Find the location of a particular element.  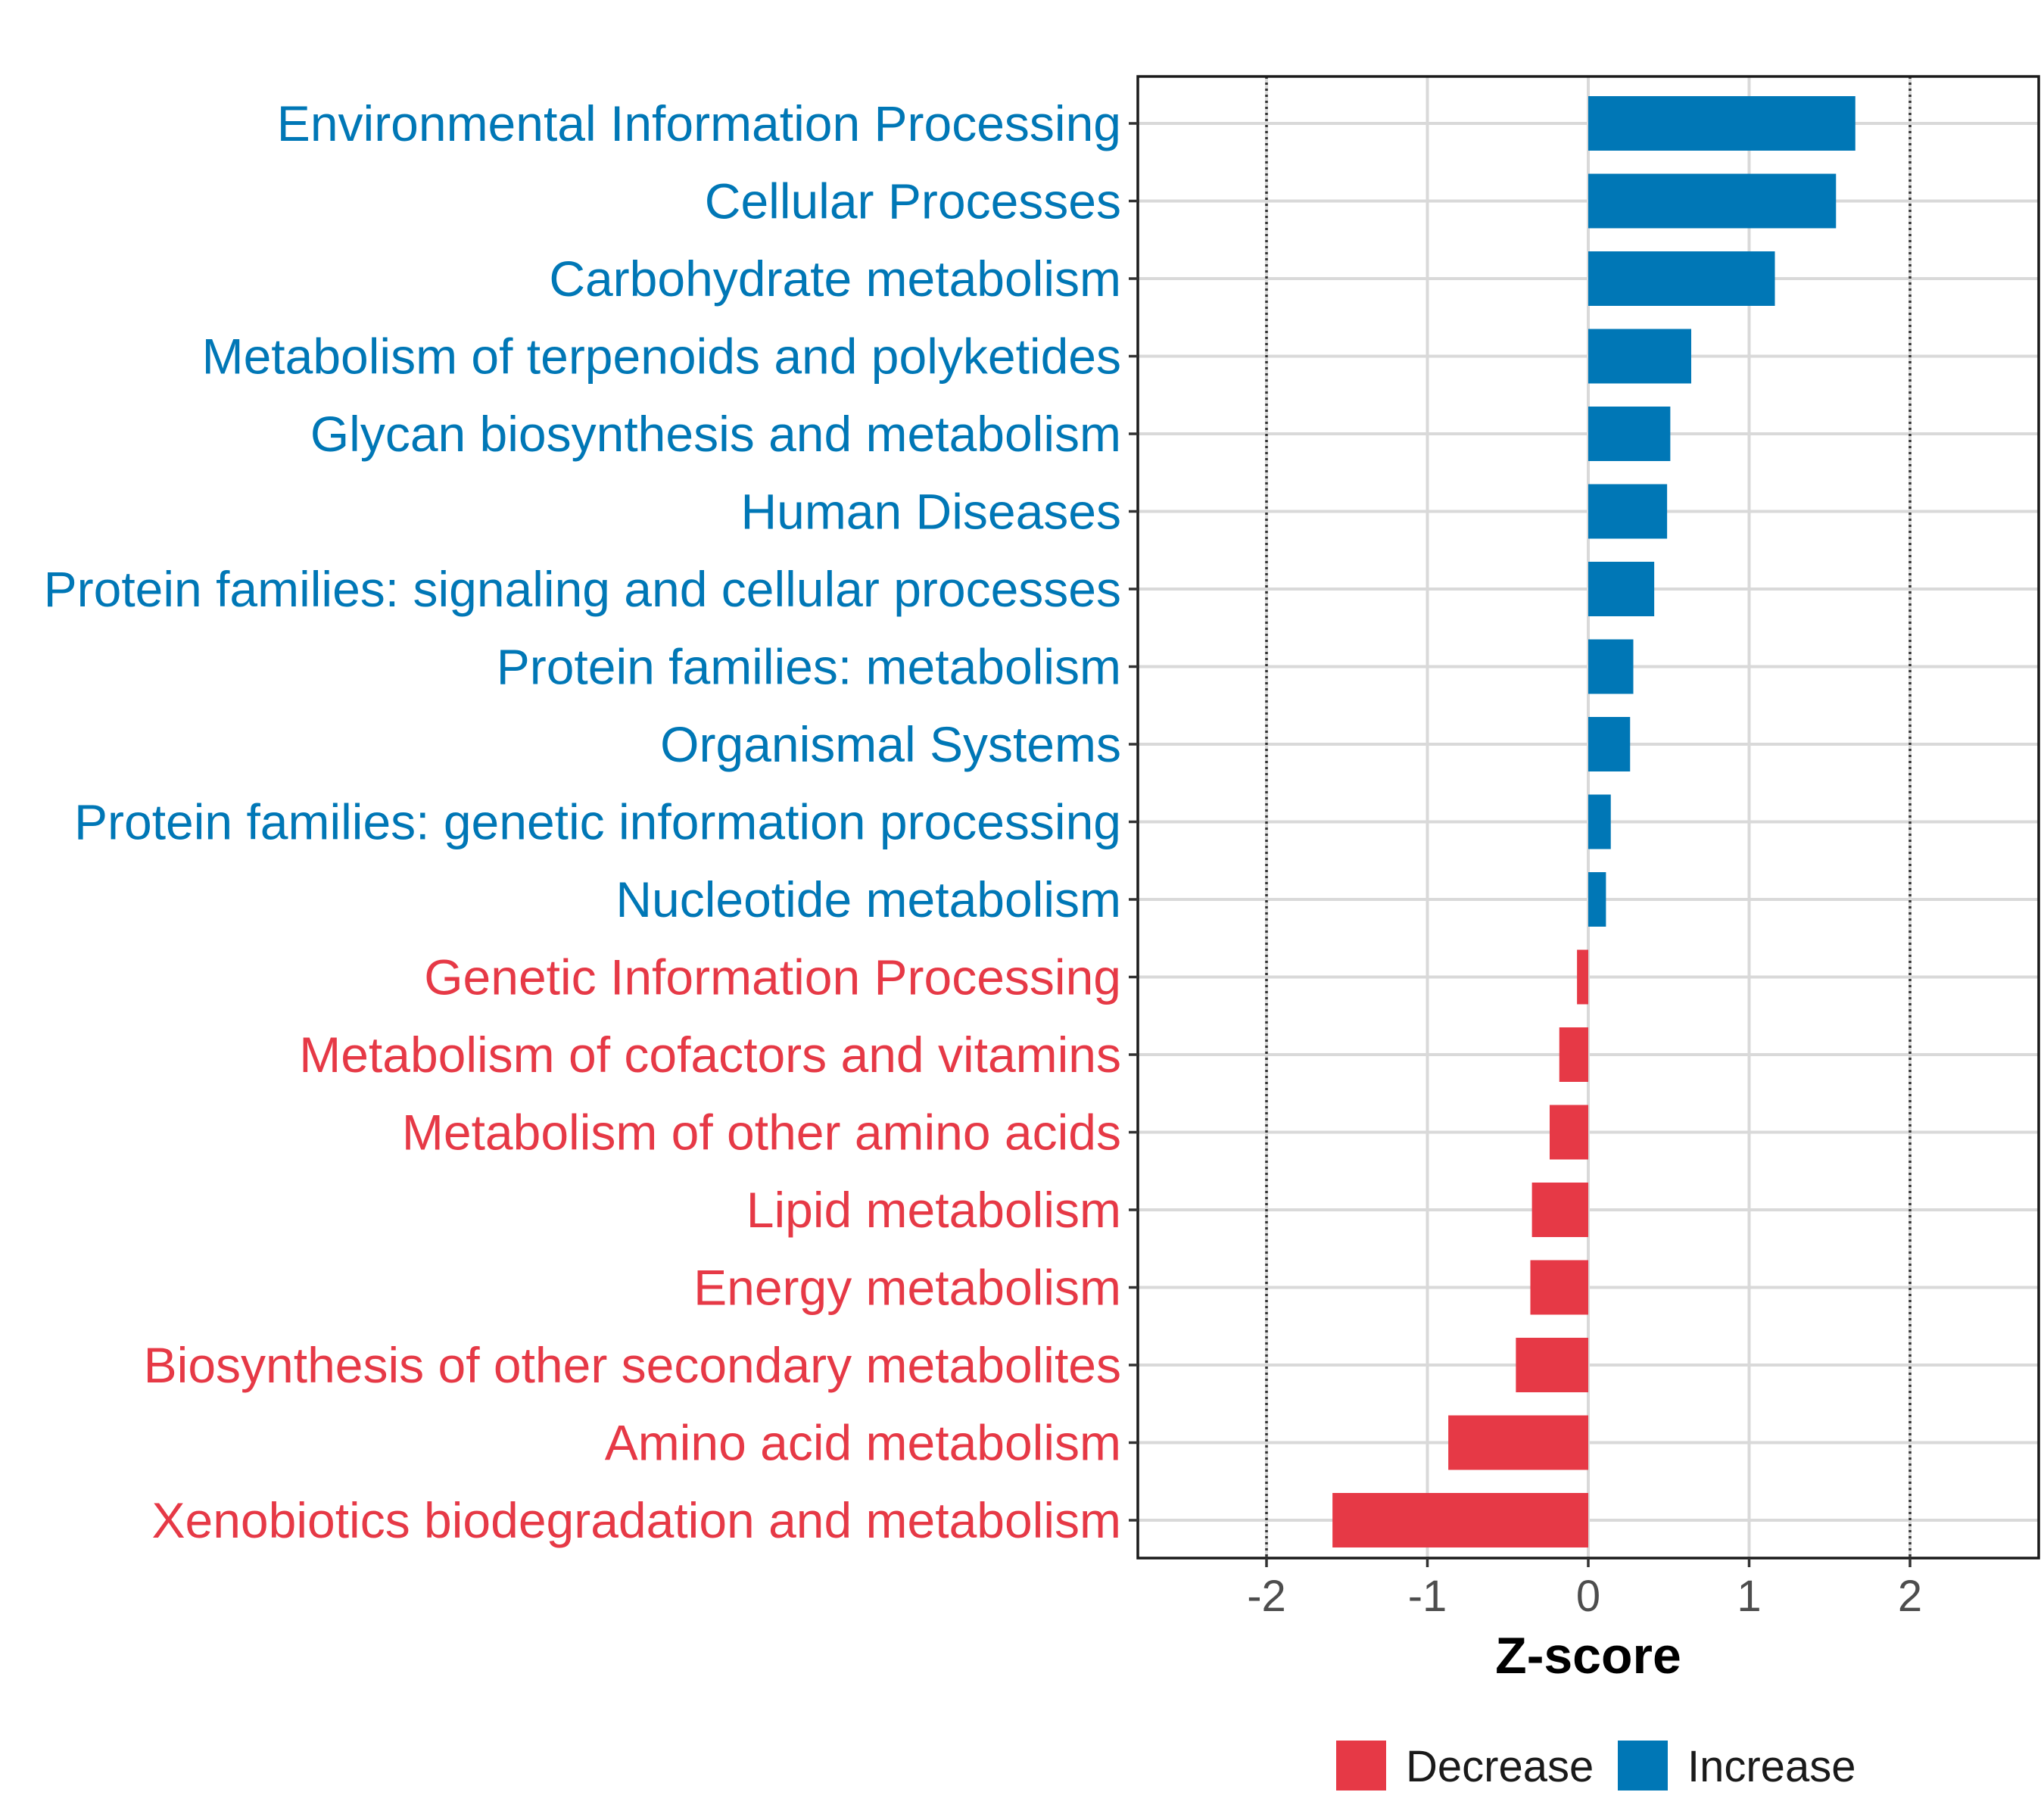

category-label: Cellular Processes is located at coordinates (913, 201).